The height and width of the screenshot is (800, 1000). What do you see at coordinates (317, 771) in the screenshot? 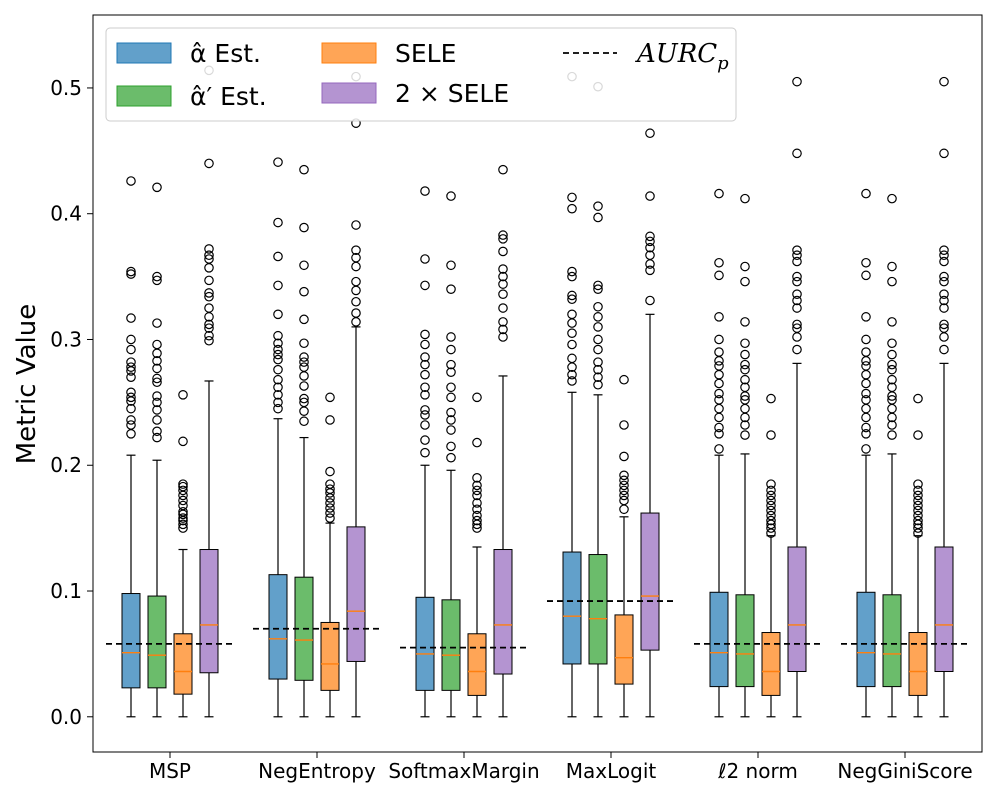
I see `x-tick-label: NegEntropy` at bounding box center [317, 771].